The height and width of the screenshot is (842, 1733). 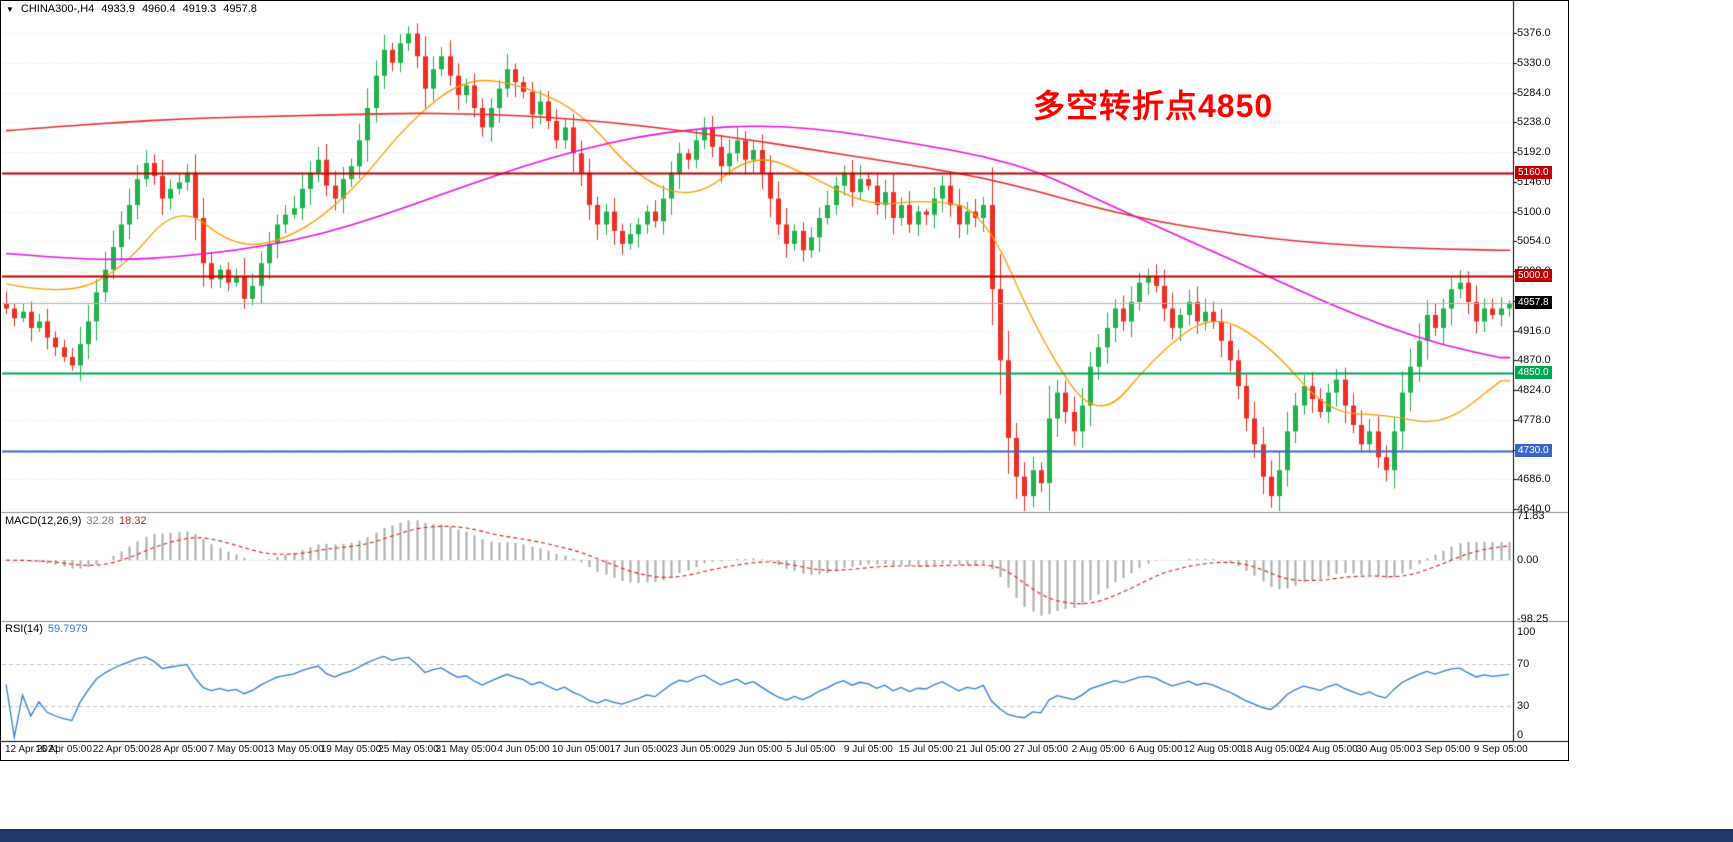 I want to click on macd-axis-label: 0.00, so click(x=1528, y=560).